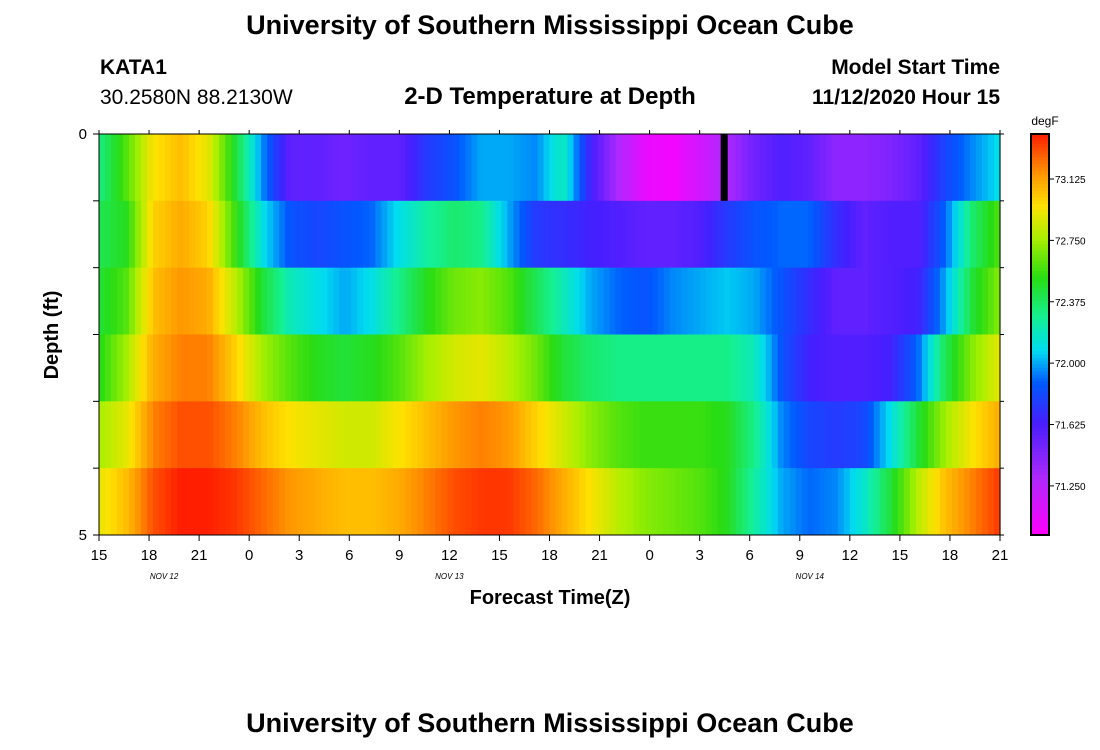 The width and height of the screenshot is (1100, 750). What do you see at coordinates (1070, 241) in the screenshot?
I see `colorbar-tick-label: 72.750` at bounding box center [1070, 241].